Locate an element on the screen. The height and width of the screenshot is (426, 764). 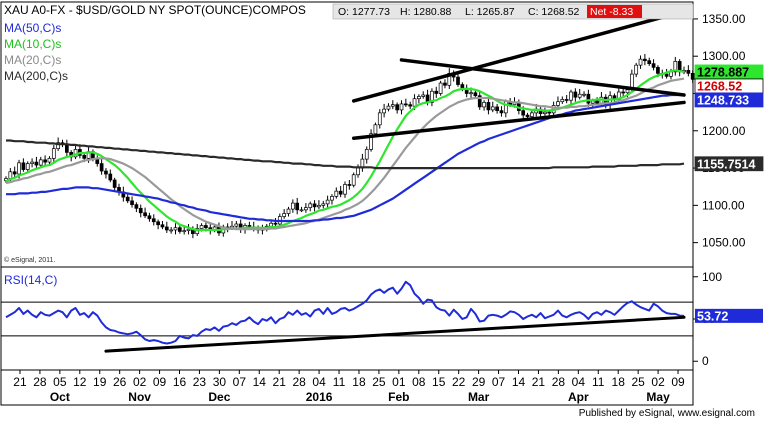
x-day-label: 23 is located at coordinates (200, 382).